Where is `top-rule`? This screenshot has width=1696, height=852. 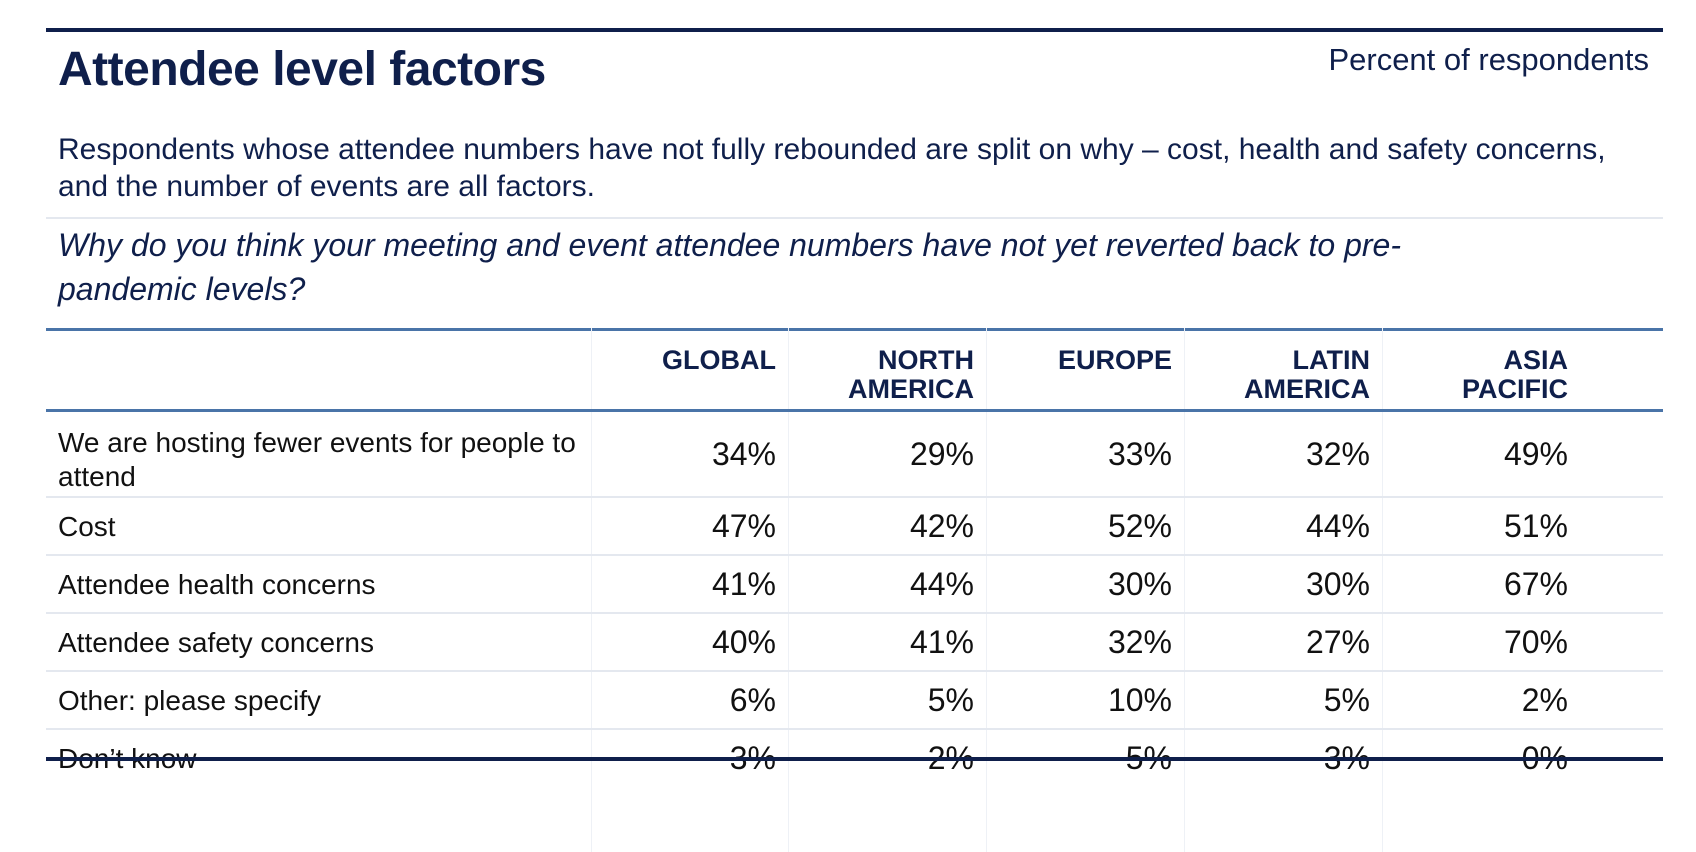
top-rule is located at coordinates (854, 30).